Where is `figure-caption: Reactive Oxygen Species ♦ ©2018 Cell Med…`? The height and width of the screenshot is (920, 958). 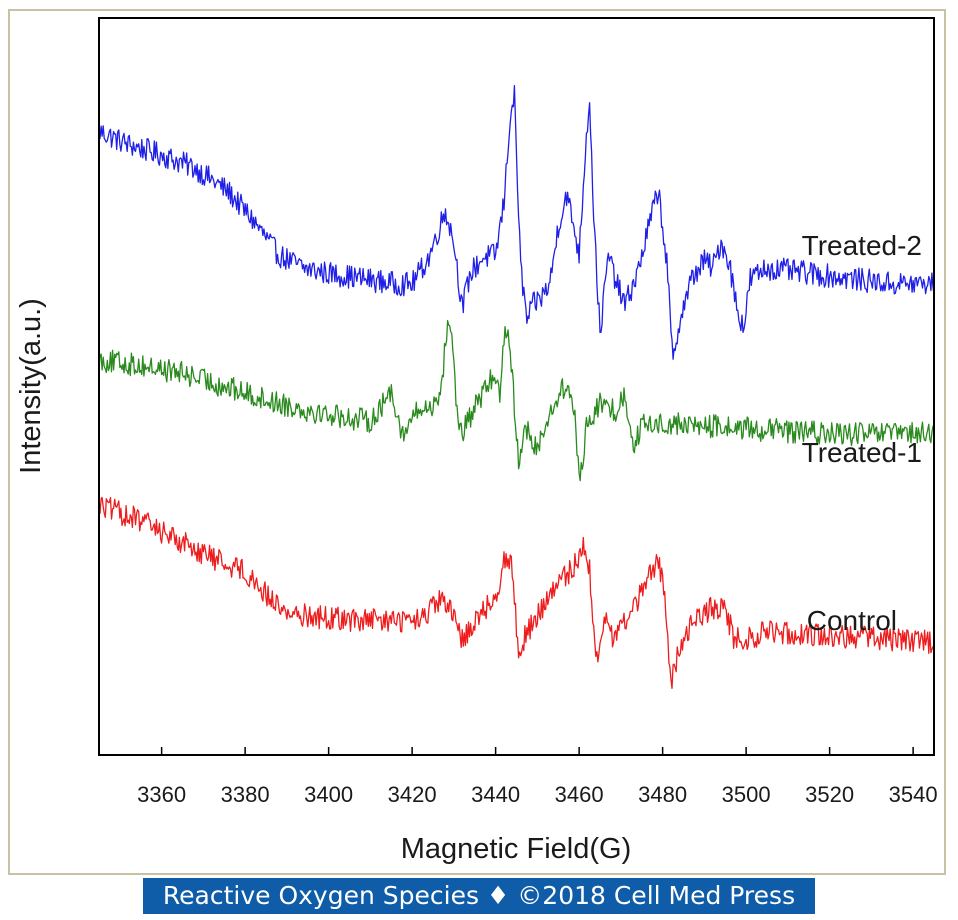
figure-caption: Reactive Oxygen Species ♦ ©2018 Cell Med… is located at coordinates (479, 896).